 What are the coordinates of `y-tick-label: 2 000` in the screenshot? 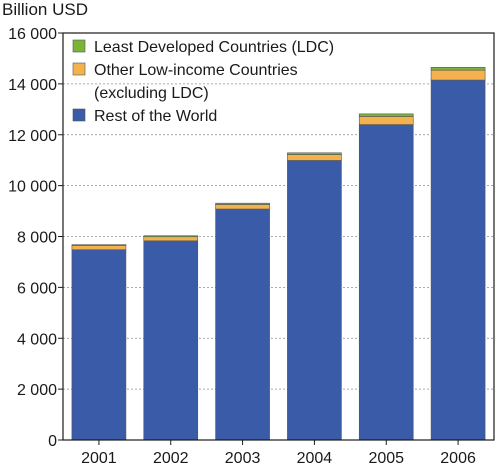 It's located at (37, 390).